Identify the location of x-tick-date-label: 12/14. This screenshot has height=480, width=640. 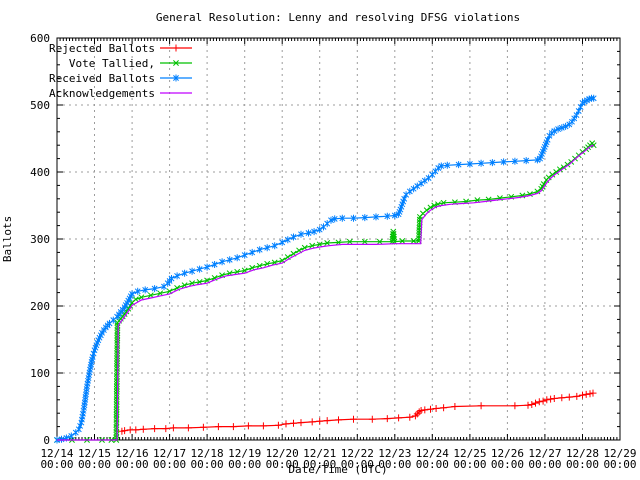
(56, 453).